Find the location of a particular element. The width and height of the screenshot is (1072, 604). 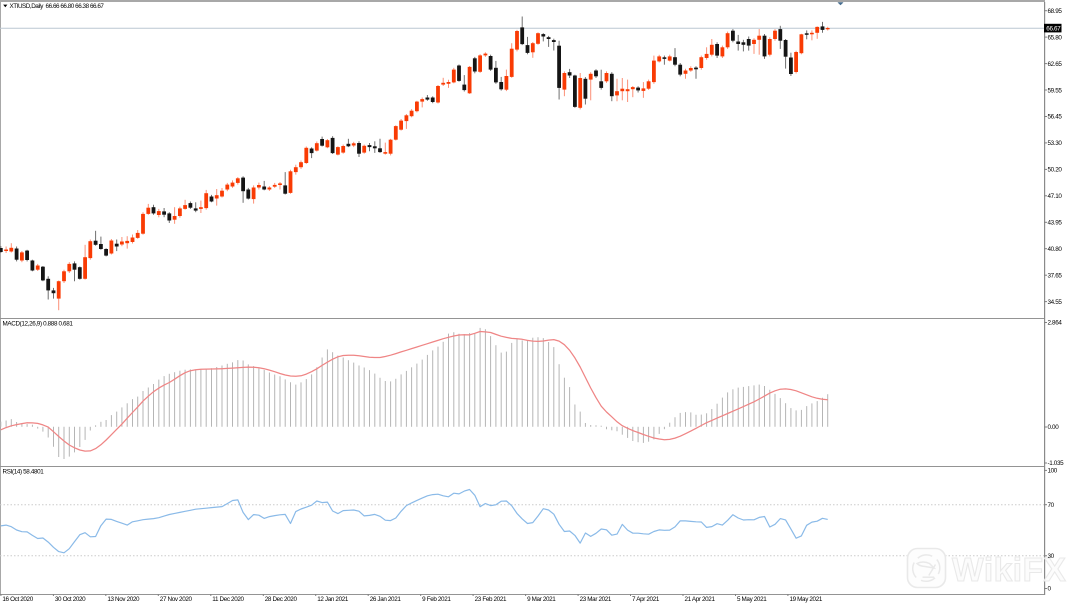

svg-text: 34.55 is located at coordinates (1055, 302).